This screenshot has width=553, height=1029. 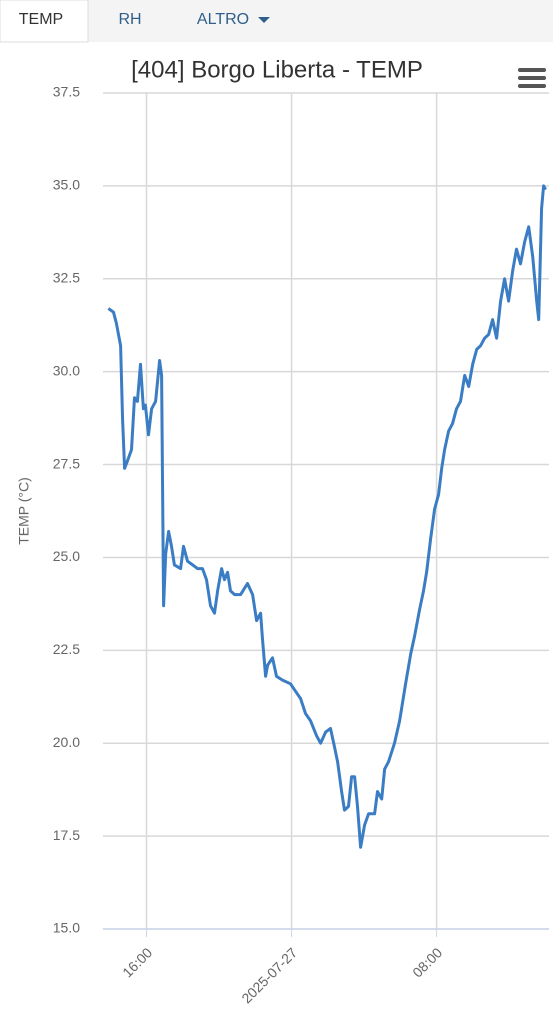 I want to click on y-tick-label: 30.0, so click(x=66, y=370).